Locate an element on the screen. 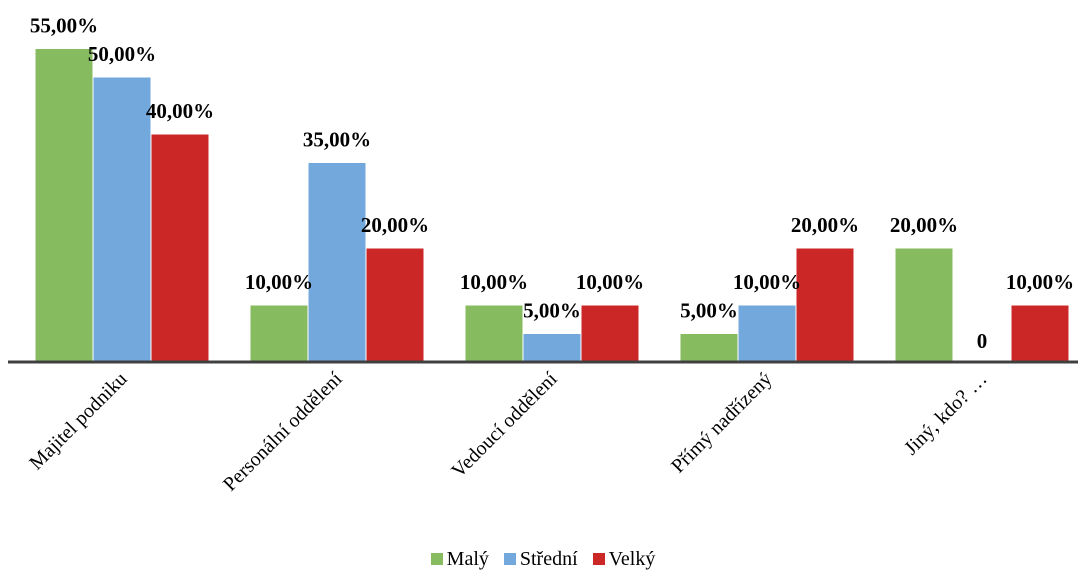 This screenshot has width=1086, height=585. bar-velky-personalni-oddeleni is located at coordinates (395, 305).